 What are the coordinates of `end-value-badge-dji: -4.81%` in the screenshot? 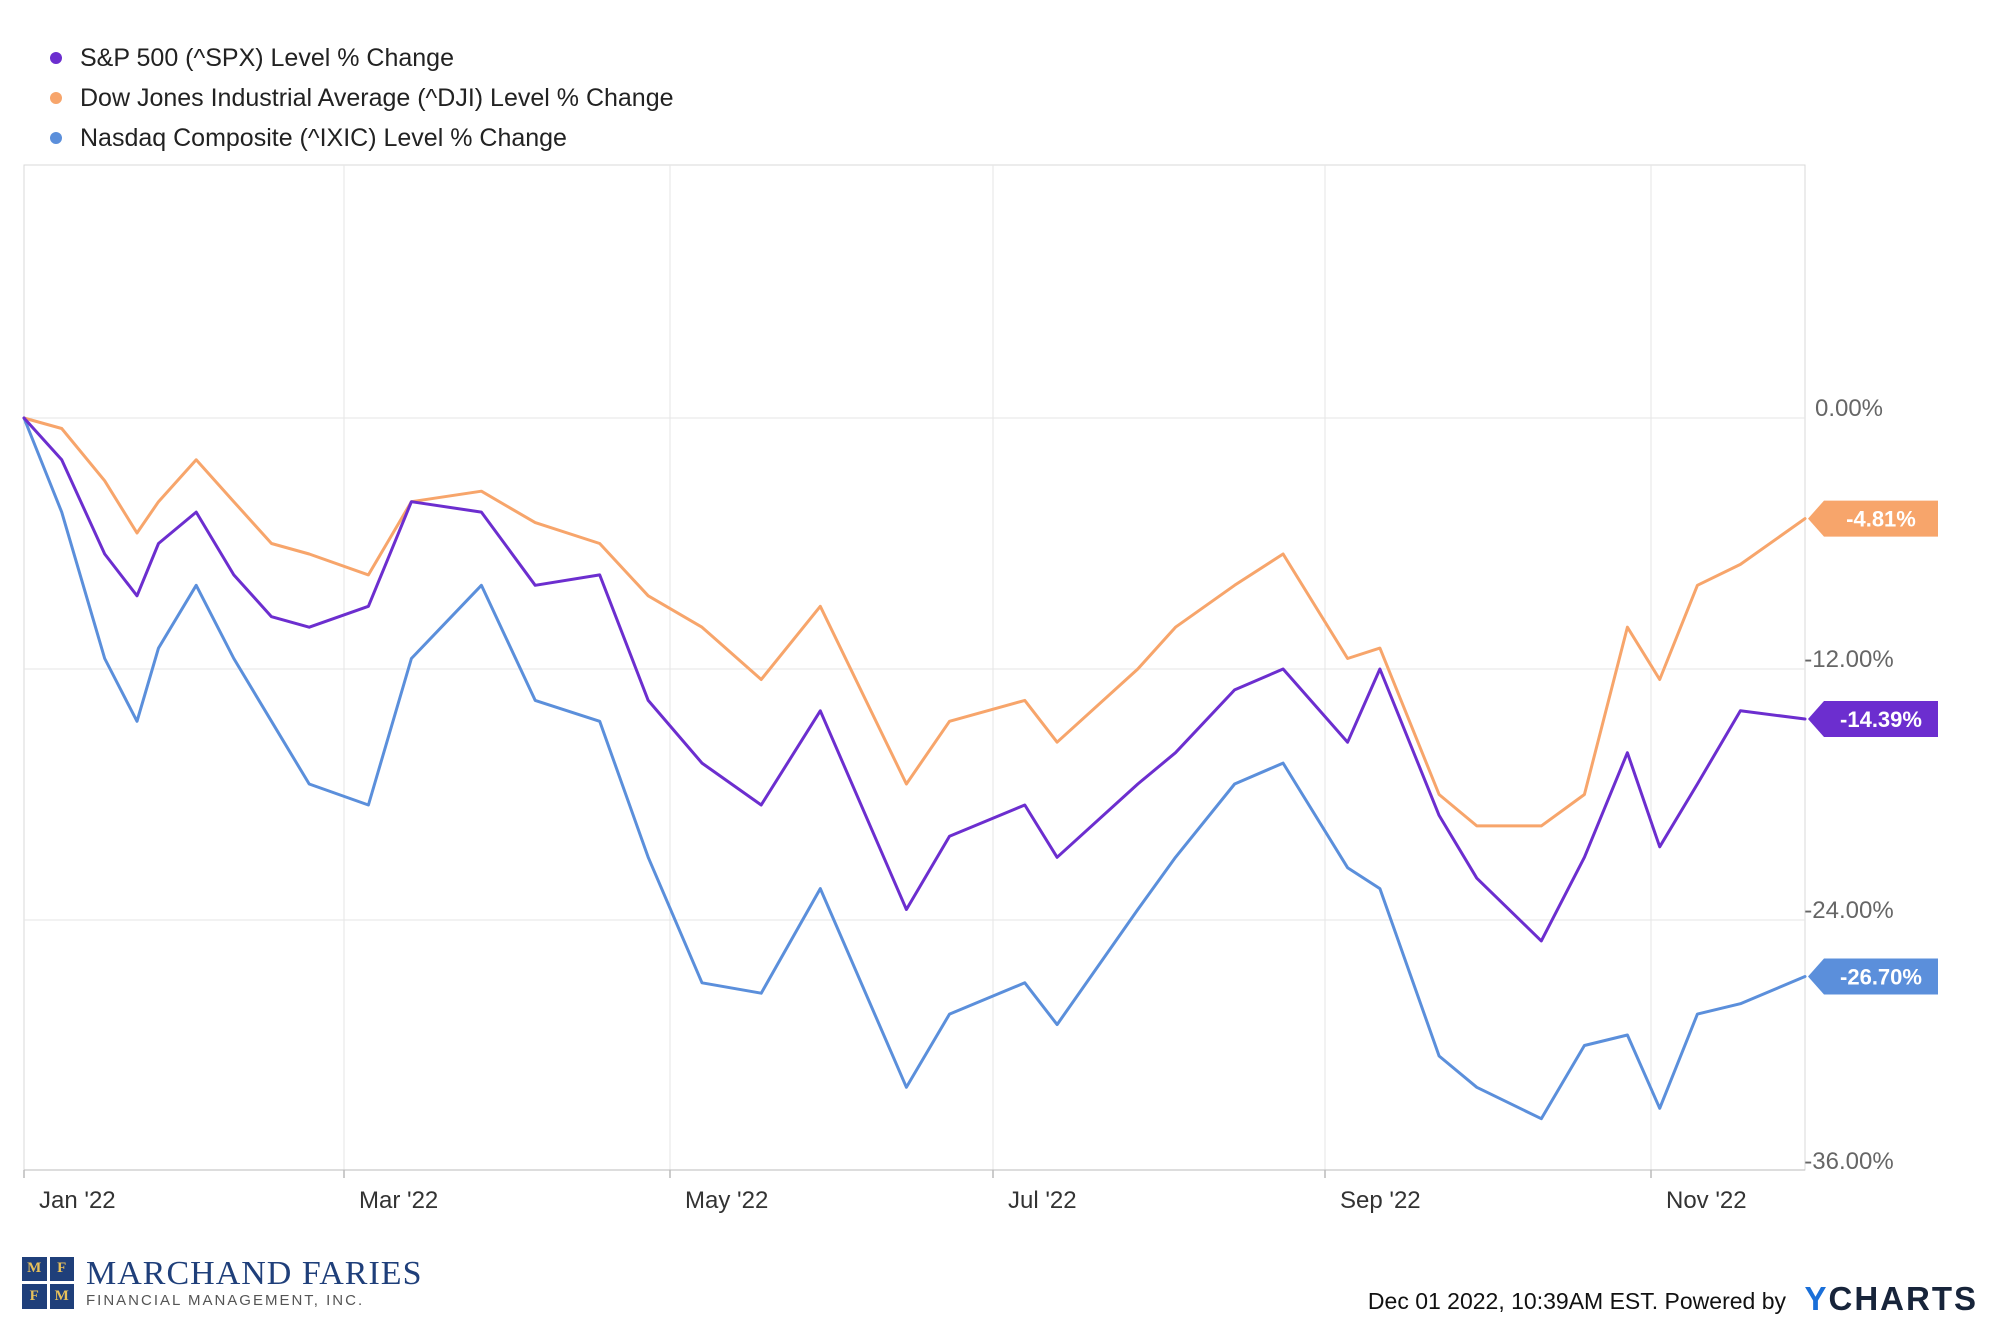 It's located at (1873, 518).